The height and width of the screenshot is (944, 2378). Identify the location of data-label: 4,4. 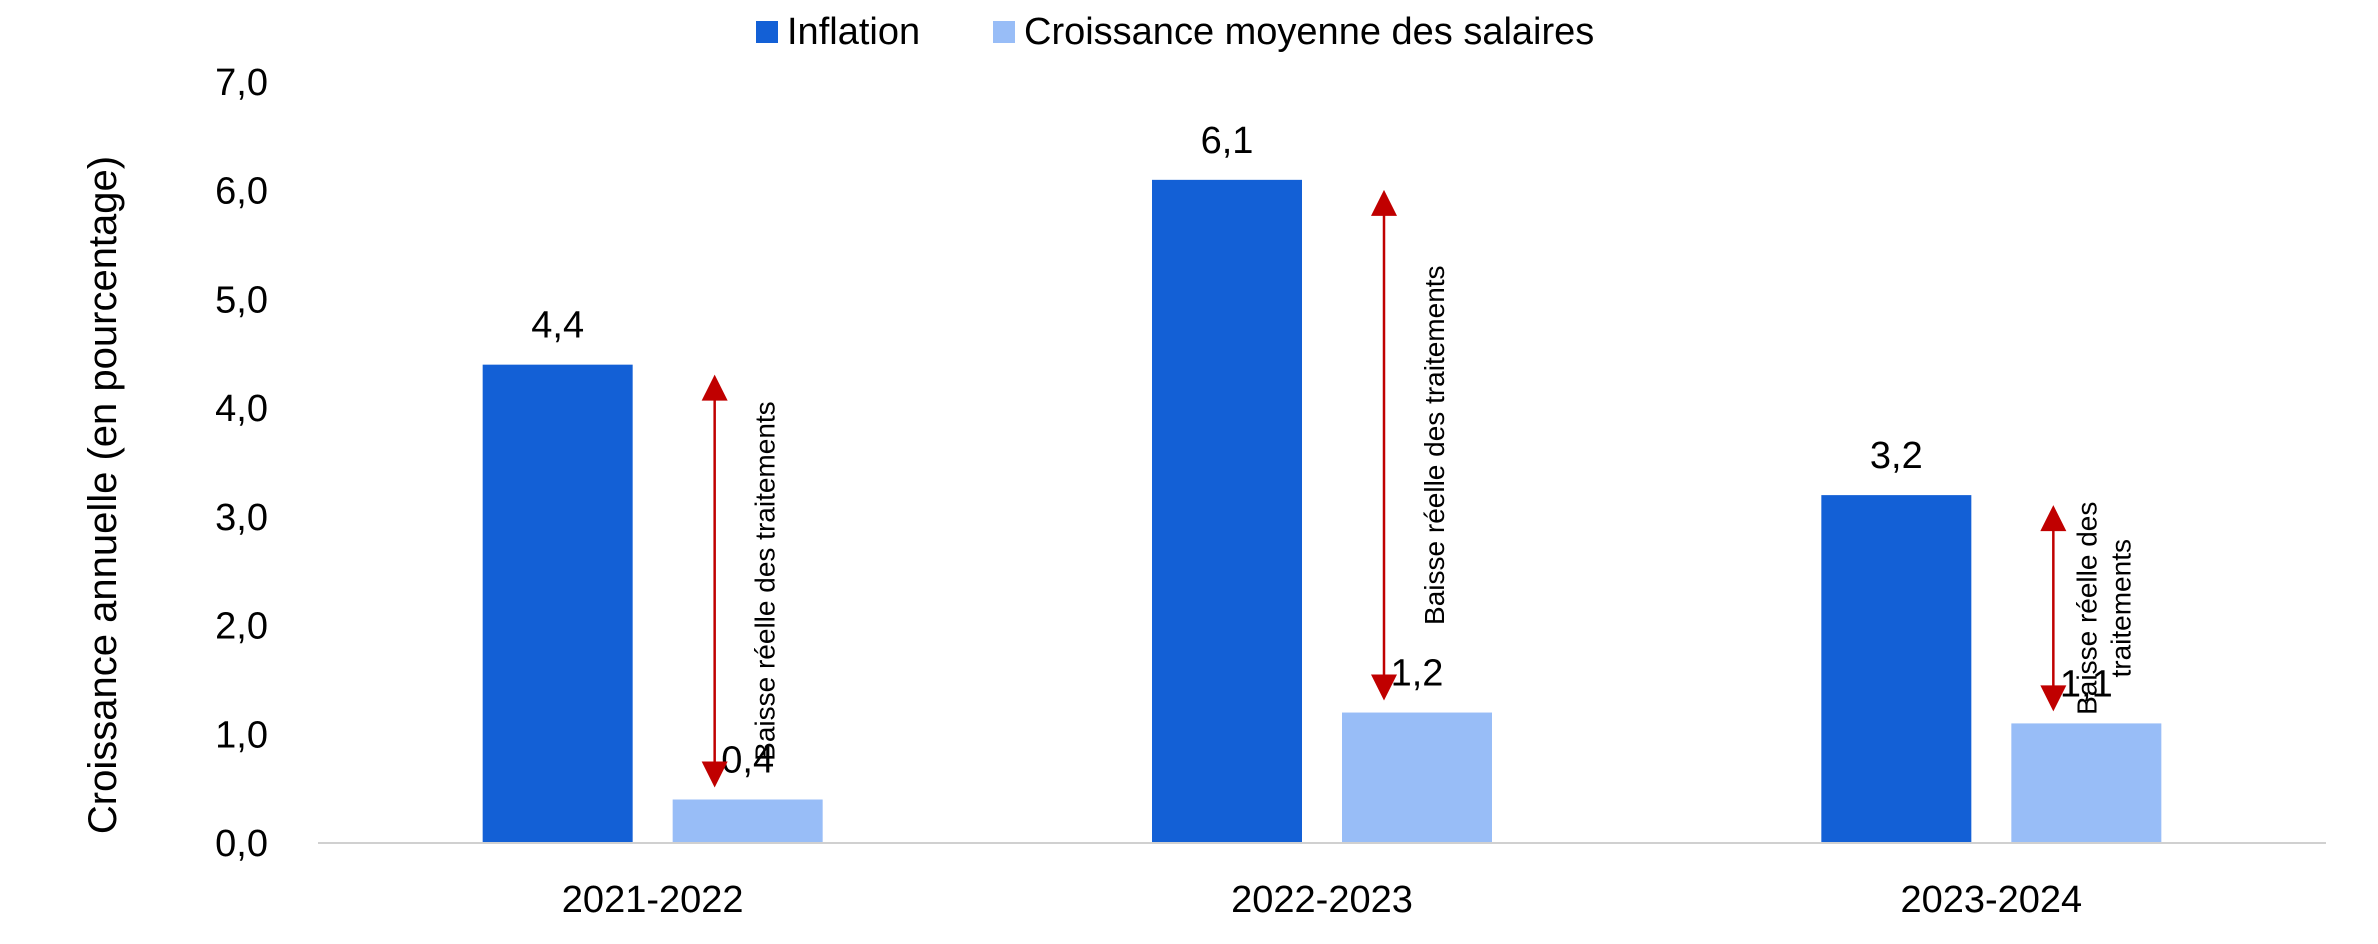
(557, 326).